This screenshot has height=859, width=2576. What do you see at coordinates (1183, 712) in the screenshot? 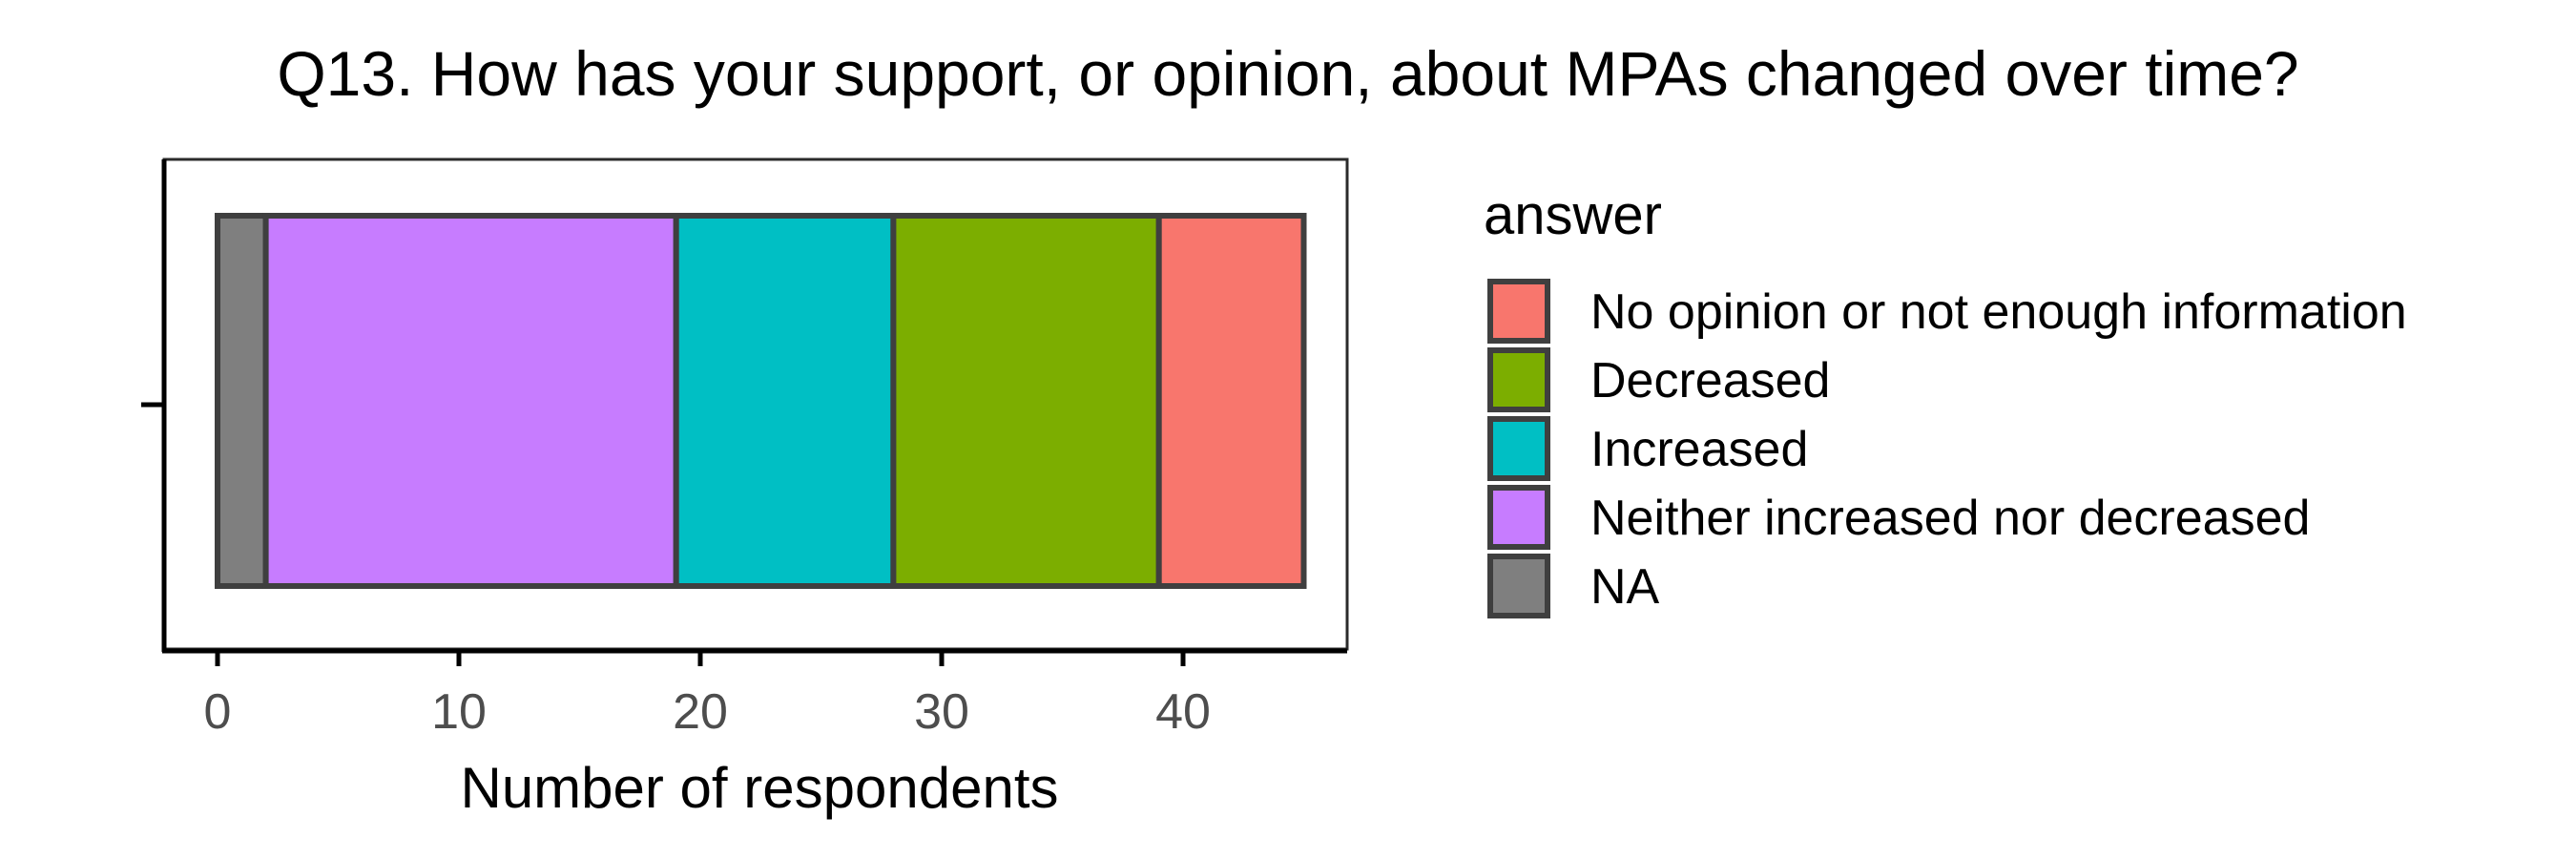
I see `x-tick-label: 40` at bounding box center [1183, 712].